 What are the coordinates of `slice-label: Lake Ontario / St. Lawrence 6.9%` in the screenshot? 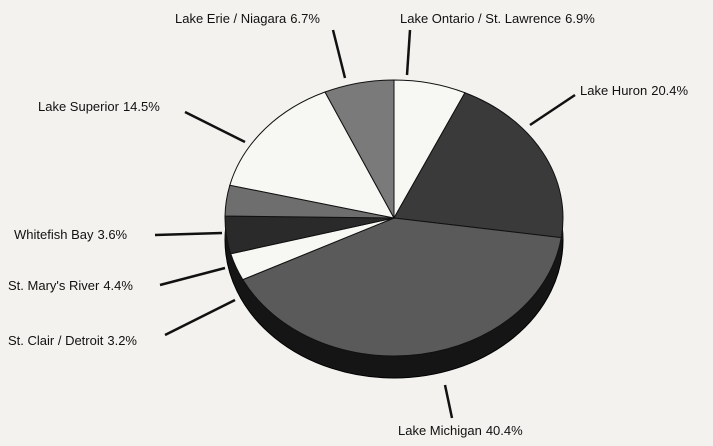 It's located at (497, 18).